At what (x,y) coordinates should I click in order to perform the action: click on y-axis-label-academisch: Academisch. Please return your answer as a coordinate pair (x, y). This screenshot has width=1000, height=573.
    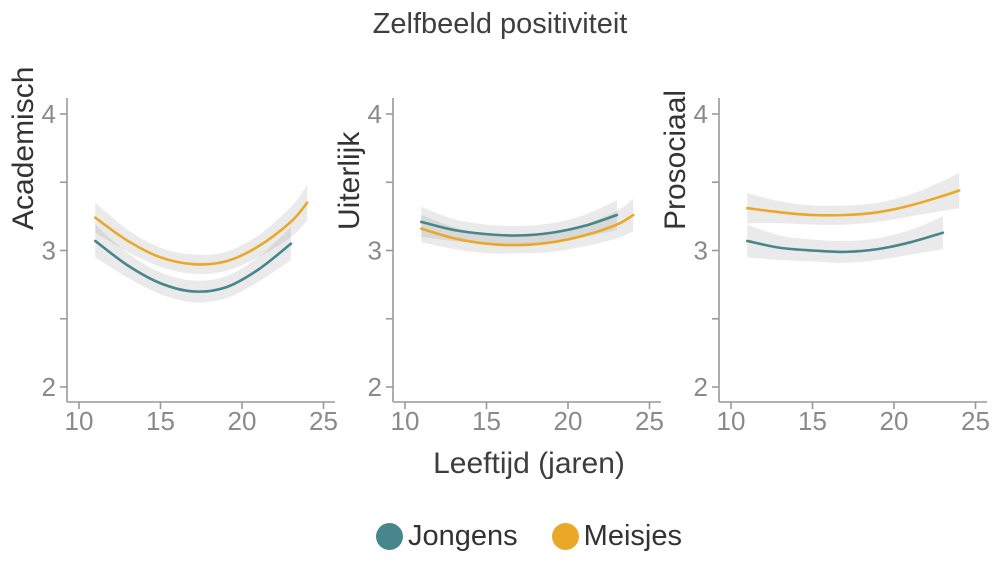
    Looking at the image, I should click on (23, 148).